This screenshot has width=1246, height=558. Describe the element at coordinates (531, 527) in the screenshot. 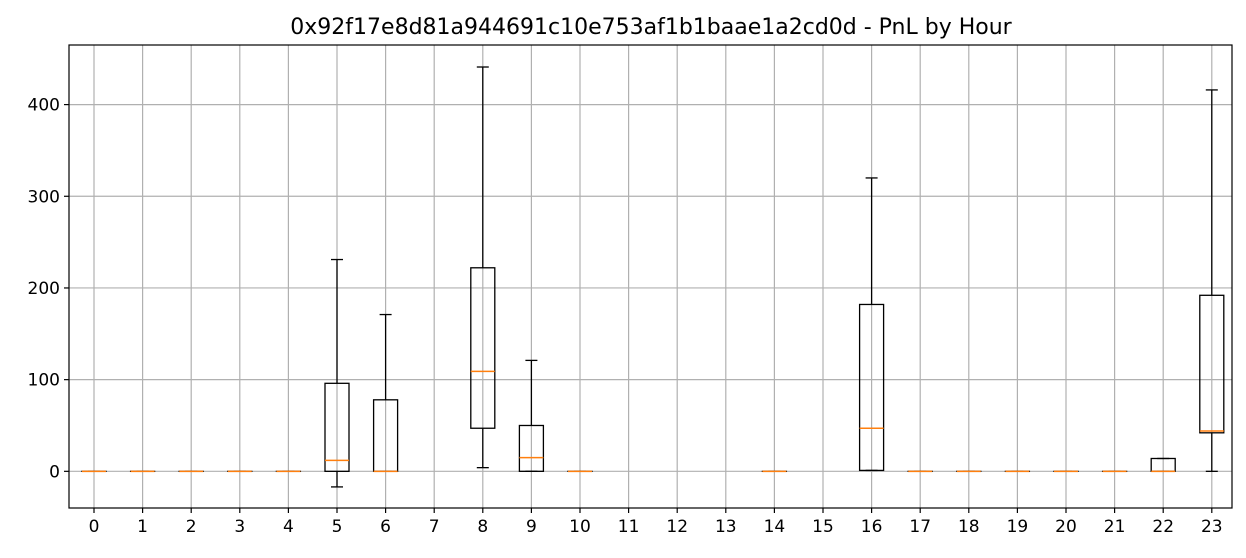

I see `x-tick-label: 9` at that location.